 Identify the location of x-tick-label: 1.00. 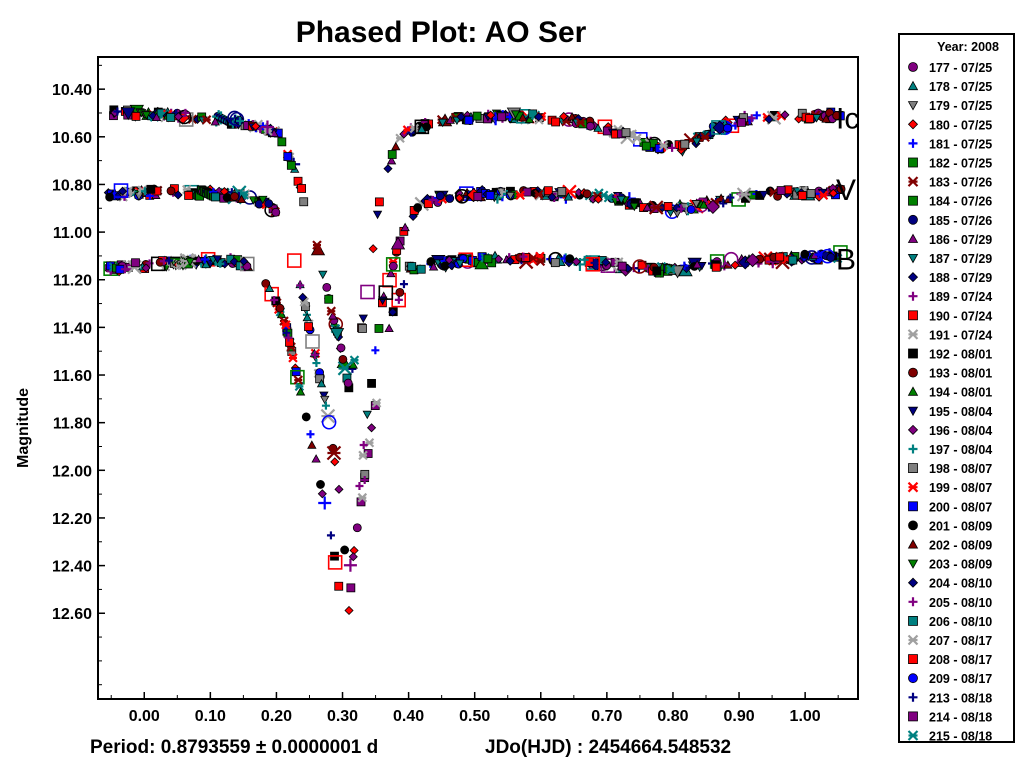
(805, 716).